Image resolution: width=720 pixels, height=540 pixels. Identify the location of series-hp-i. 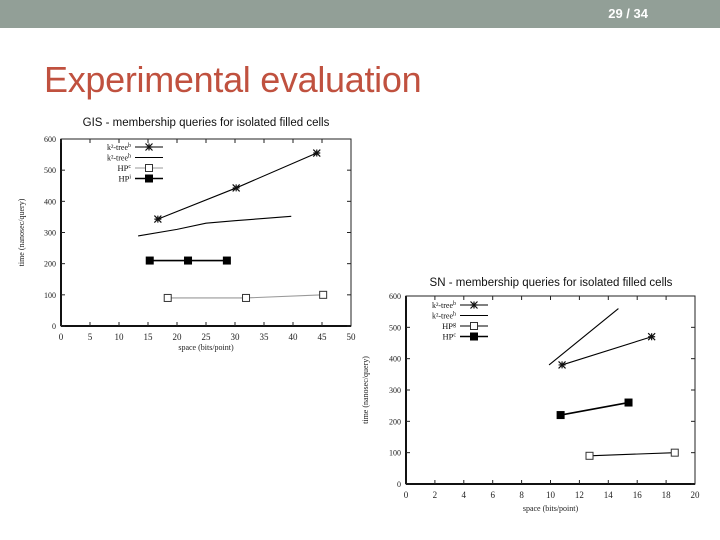
(188, 260).